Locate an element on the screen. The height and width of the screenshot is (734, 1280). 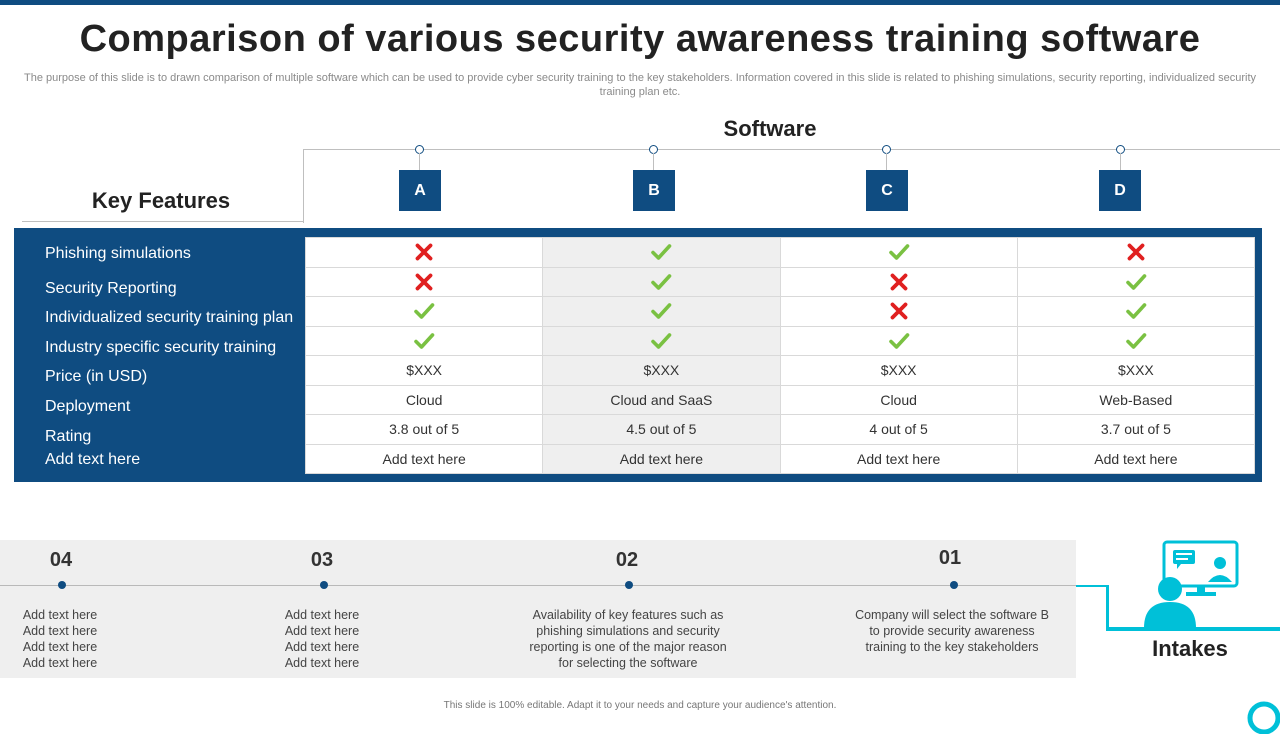
column-b-header: B is located at coordinates (654, 190).